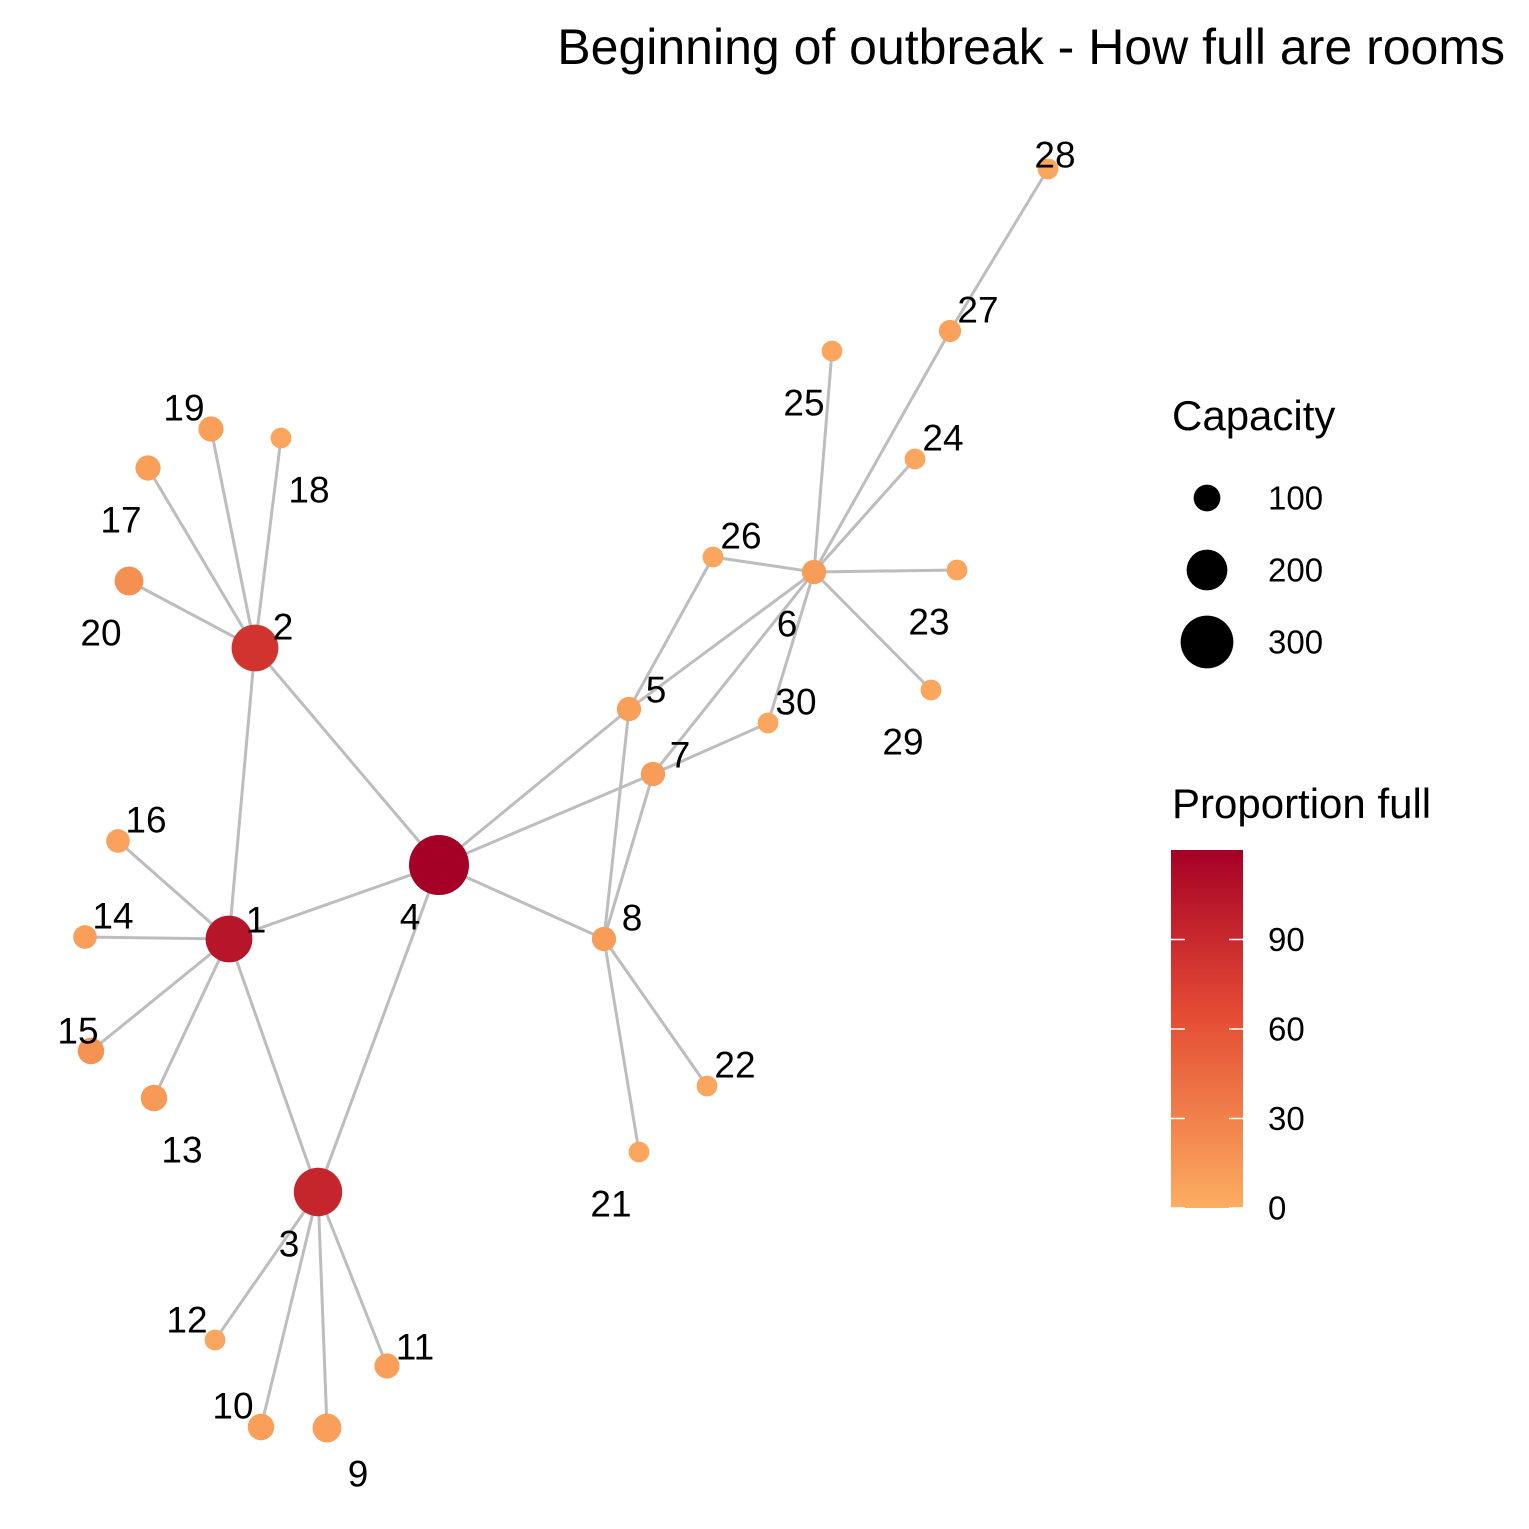 The height and width of the screenshot is (1529, 1529). I want to click on node-label-20: 20, so click(100, 633).